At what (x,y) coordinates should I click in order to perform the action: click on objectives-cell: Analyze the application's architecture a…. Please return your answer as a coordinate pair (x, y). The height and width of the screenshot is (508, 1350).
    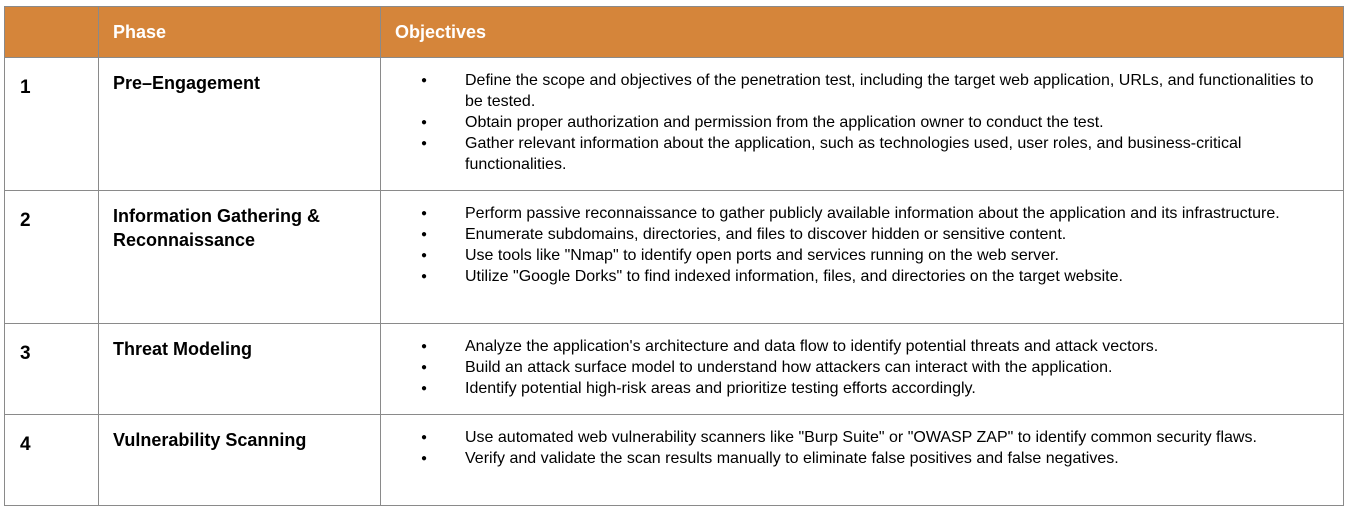
    Looking at the image, I should click on (862, 369).